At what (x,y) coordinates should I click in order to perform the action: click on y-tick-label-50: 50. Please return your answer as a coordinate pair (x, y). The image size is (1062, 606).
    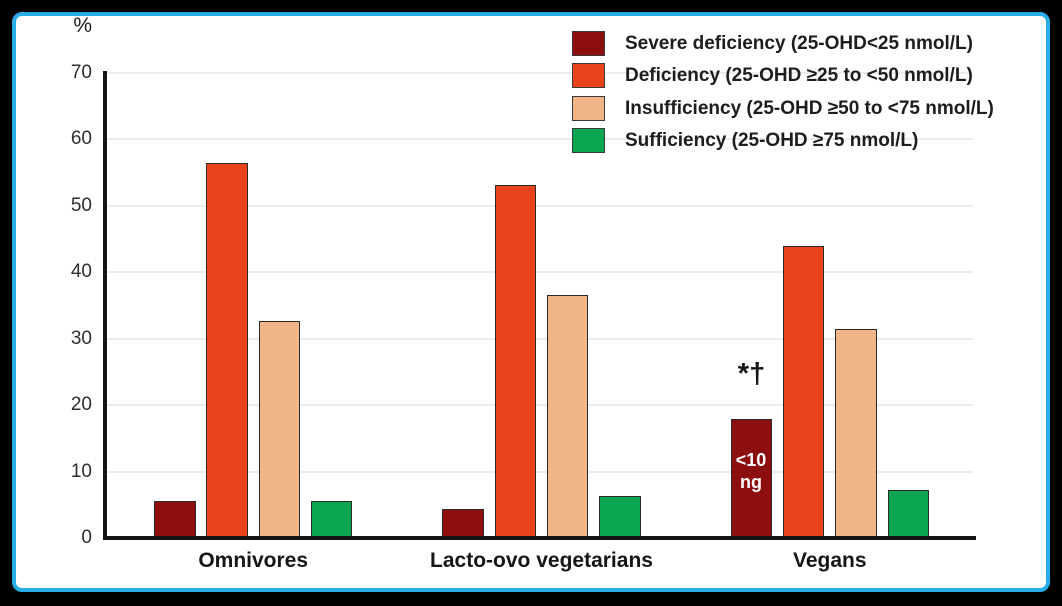
    Looking at the image, I should click on (81, 205).